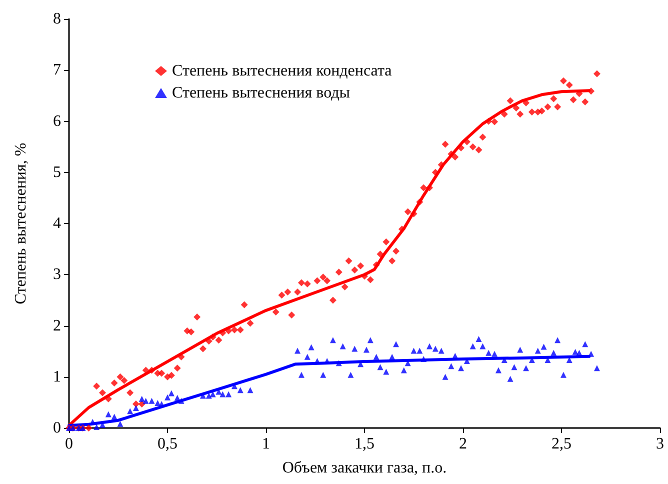 Image resolution: width=668 pixels, height=484 pixels. Describe the element at coordinates (261, 93) in the screenshot. I see `legend-label: Степень вытеснения воды` at that location.